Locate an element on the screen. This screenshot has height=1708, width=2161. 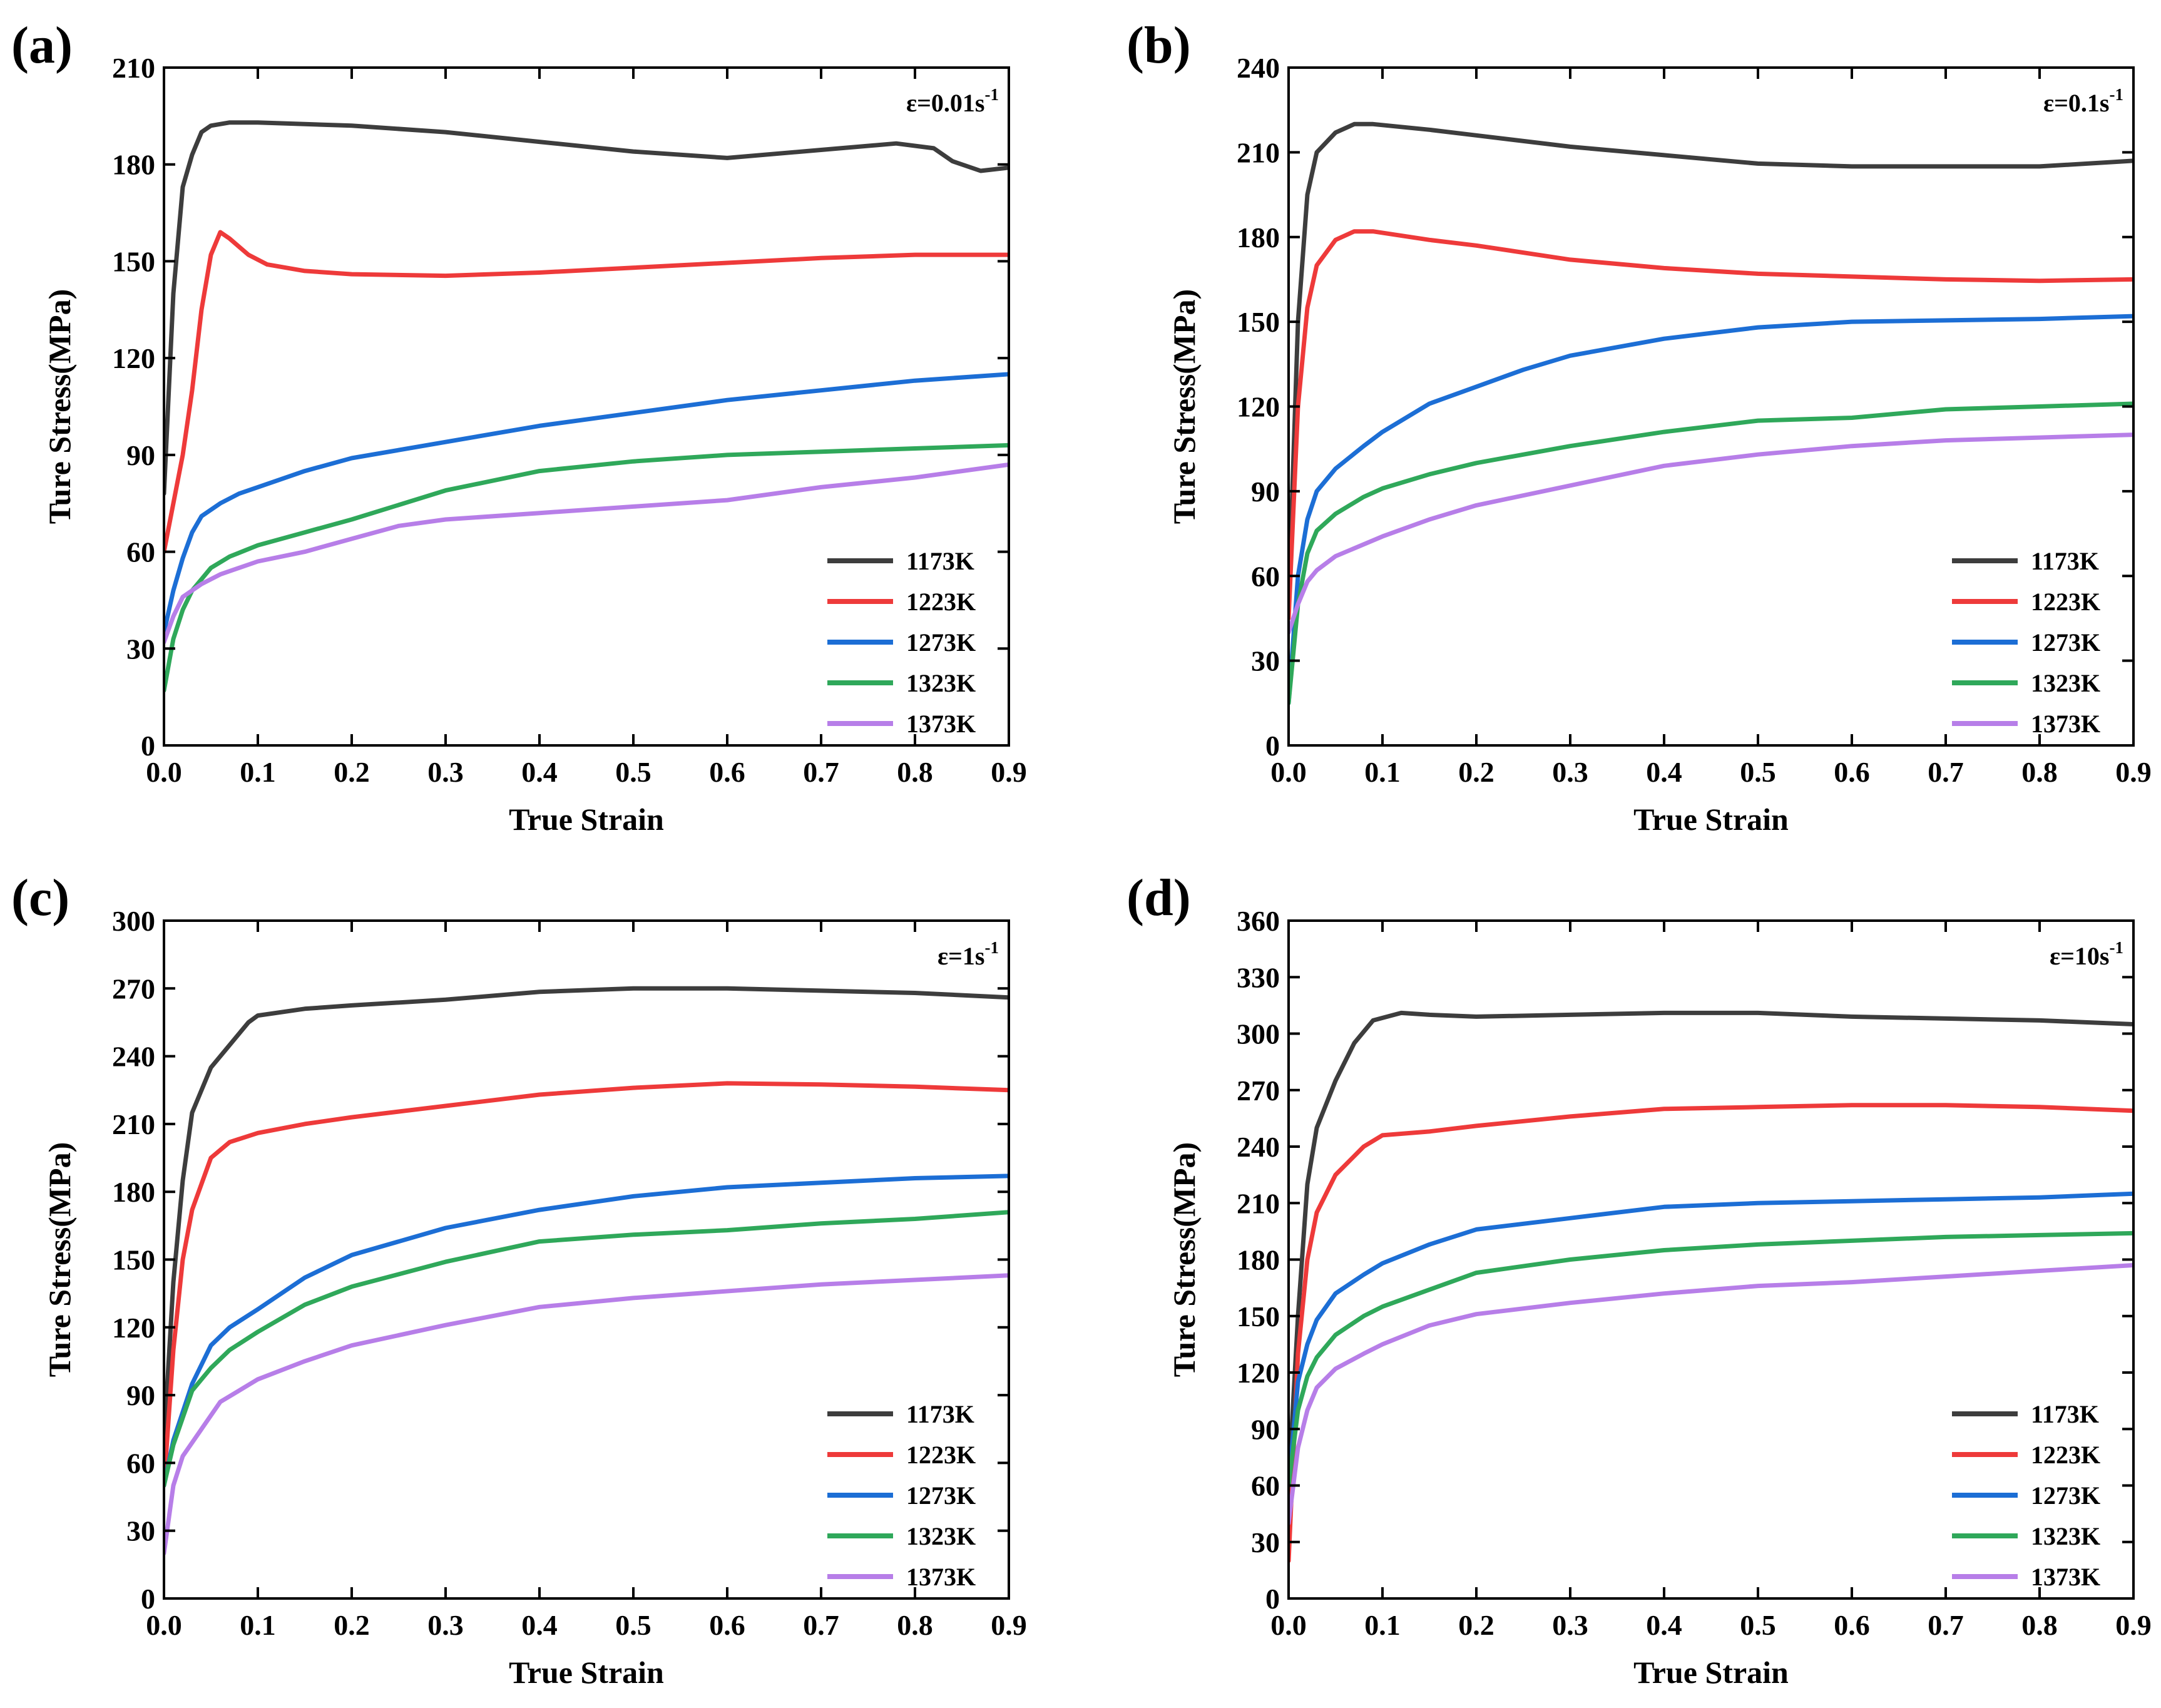
strain-rate-label: ε=0.1s-1 is located at coordinates (2083, 101).